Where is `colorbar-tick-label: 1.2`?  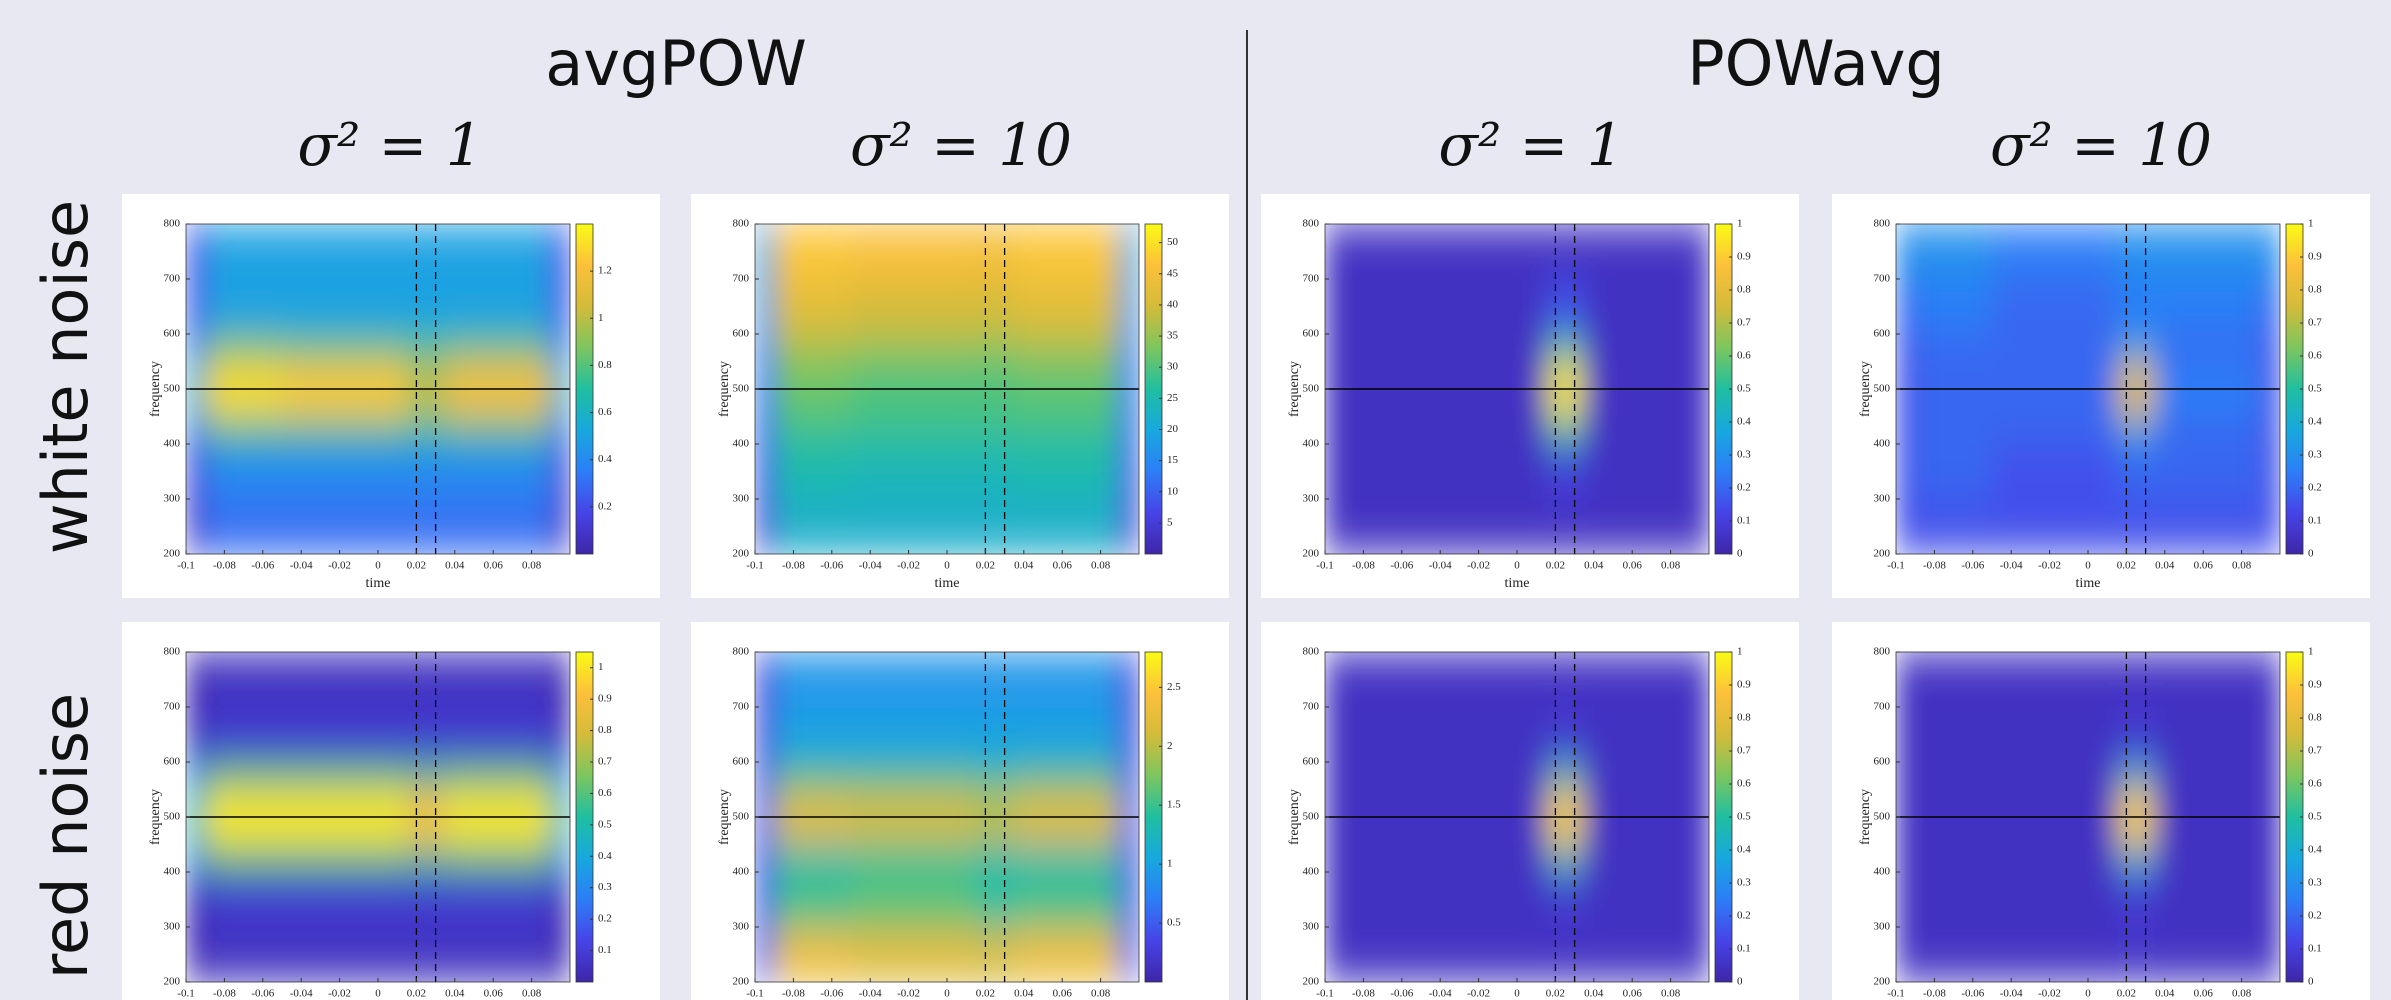
colorbar-tick-label: 1.2 is located at coordinates (605, 271).